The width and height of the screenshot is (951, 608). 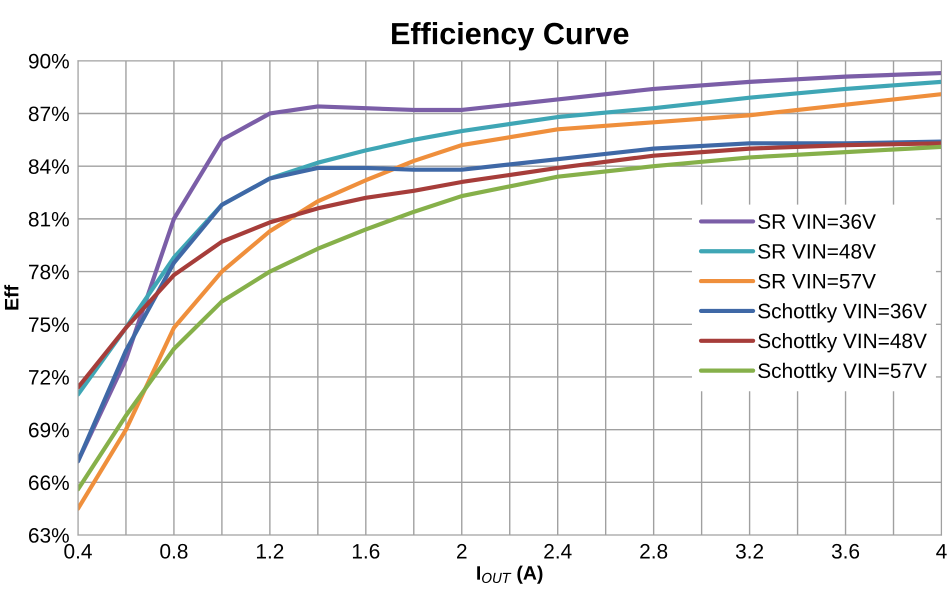 What do you see at coordinates (750, 551) in the screenshot?
I see `x-tick-label: 3.2` at bounding box center [750, 551].